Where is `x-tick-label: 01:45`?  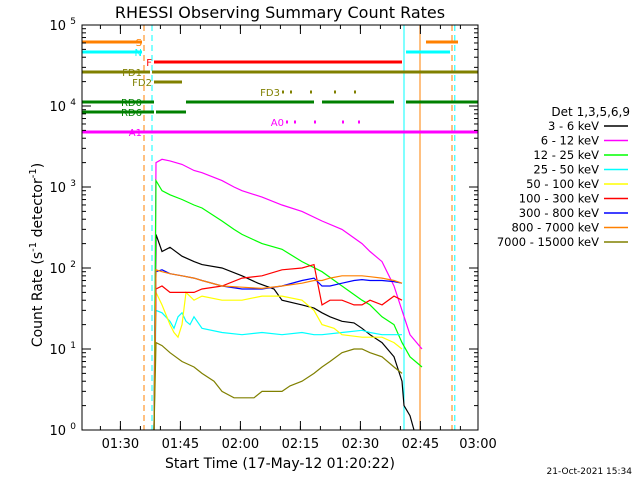
x-tick-label: 01:45 is located at coordinates (180, 444).